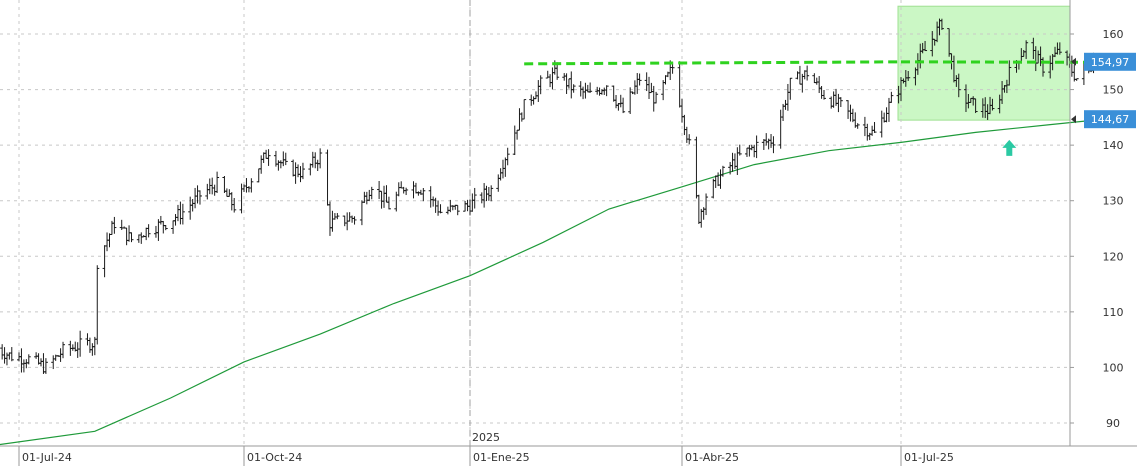  What do you see at coordinates (1009, 147) in the screenshot?
I see `up-arrow-icon` at bounding box center [1009, 147].